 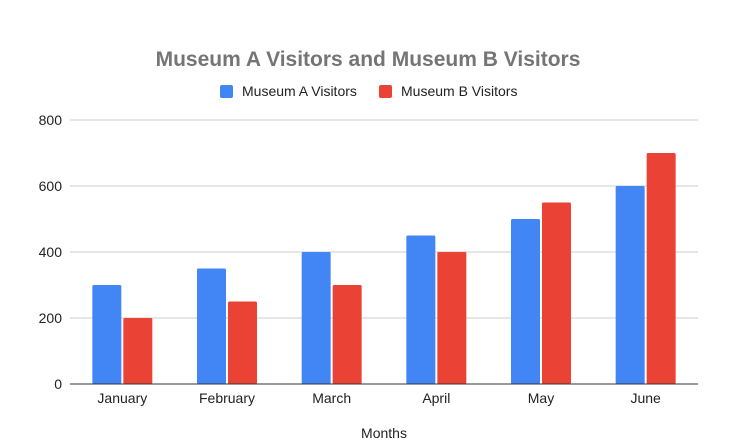 What do you see at coordinates (384, 433) in the screenshot?
I see `x-axis-title: Months` at bounding box center [384, 433].